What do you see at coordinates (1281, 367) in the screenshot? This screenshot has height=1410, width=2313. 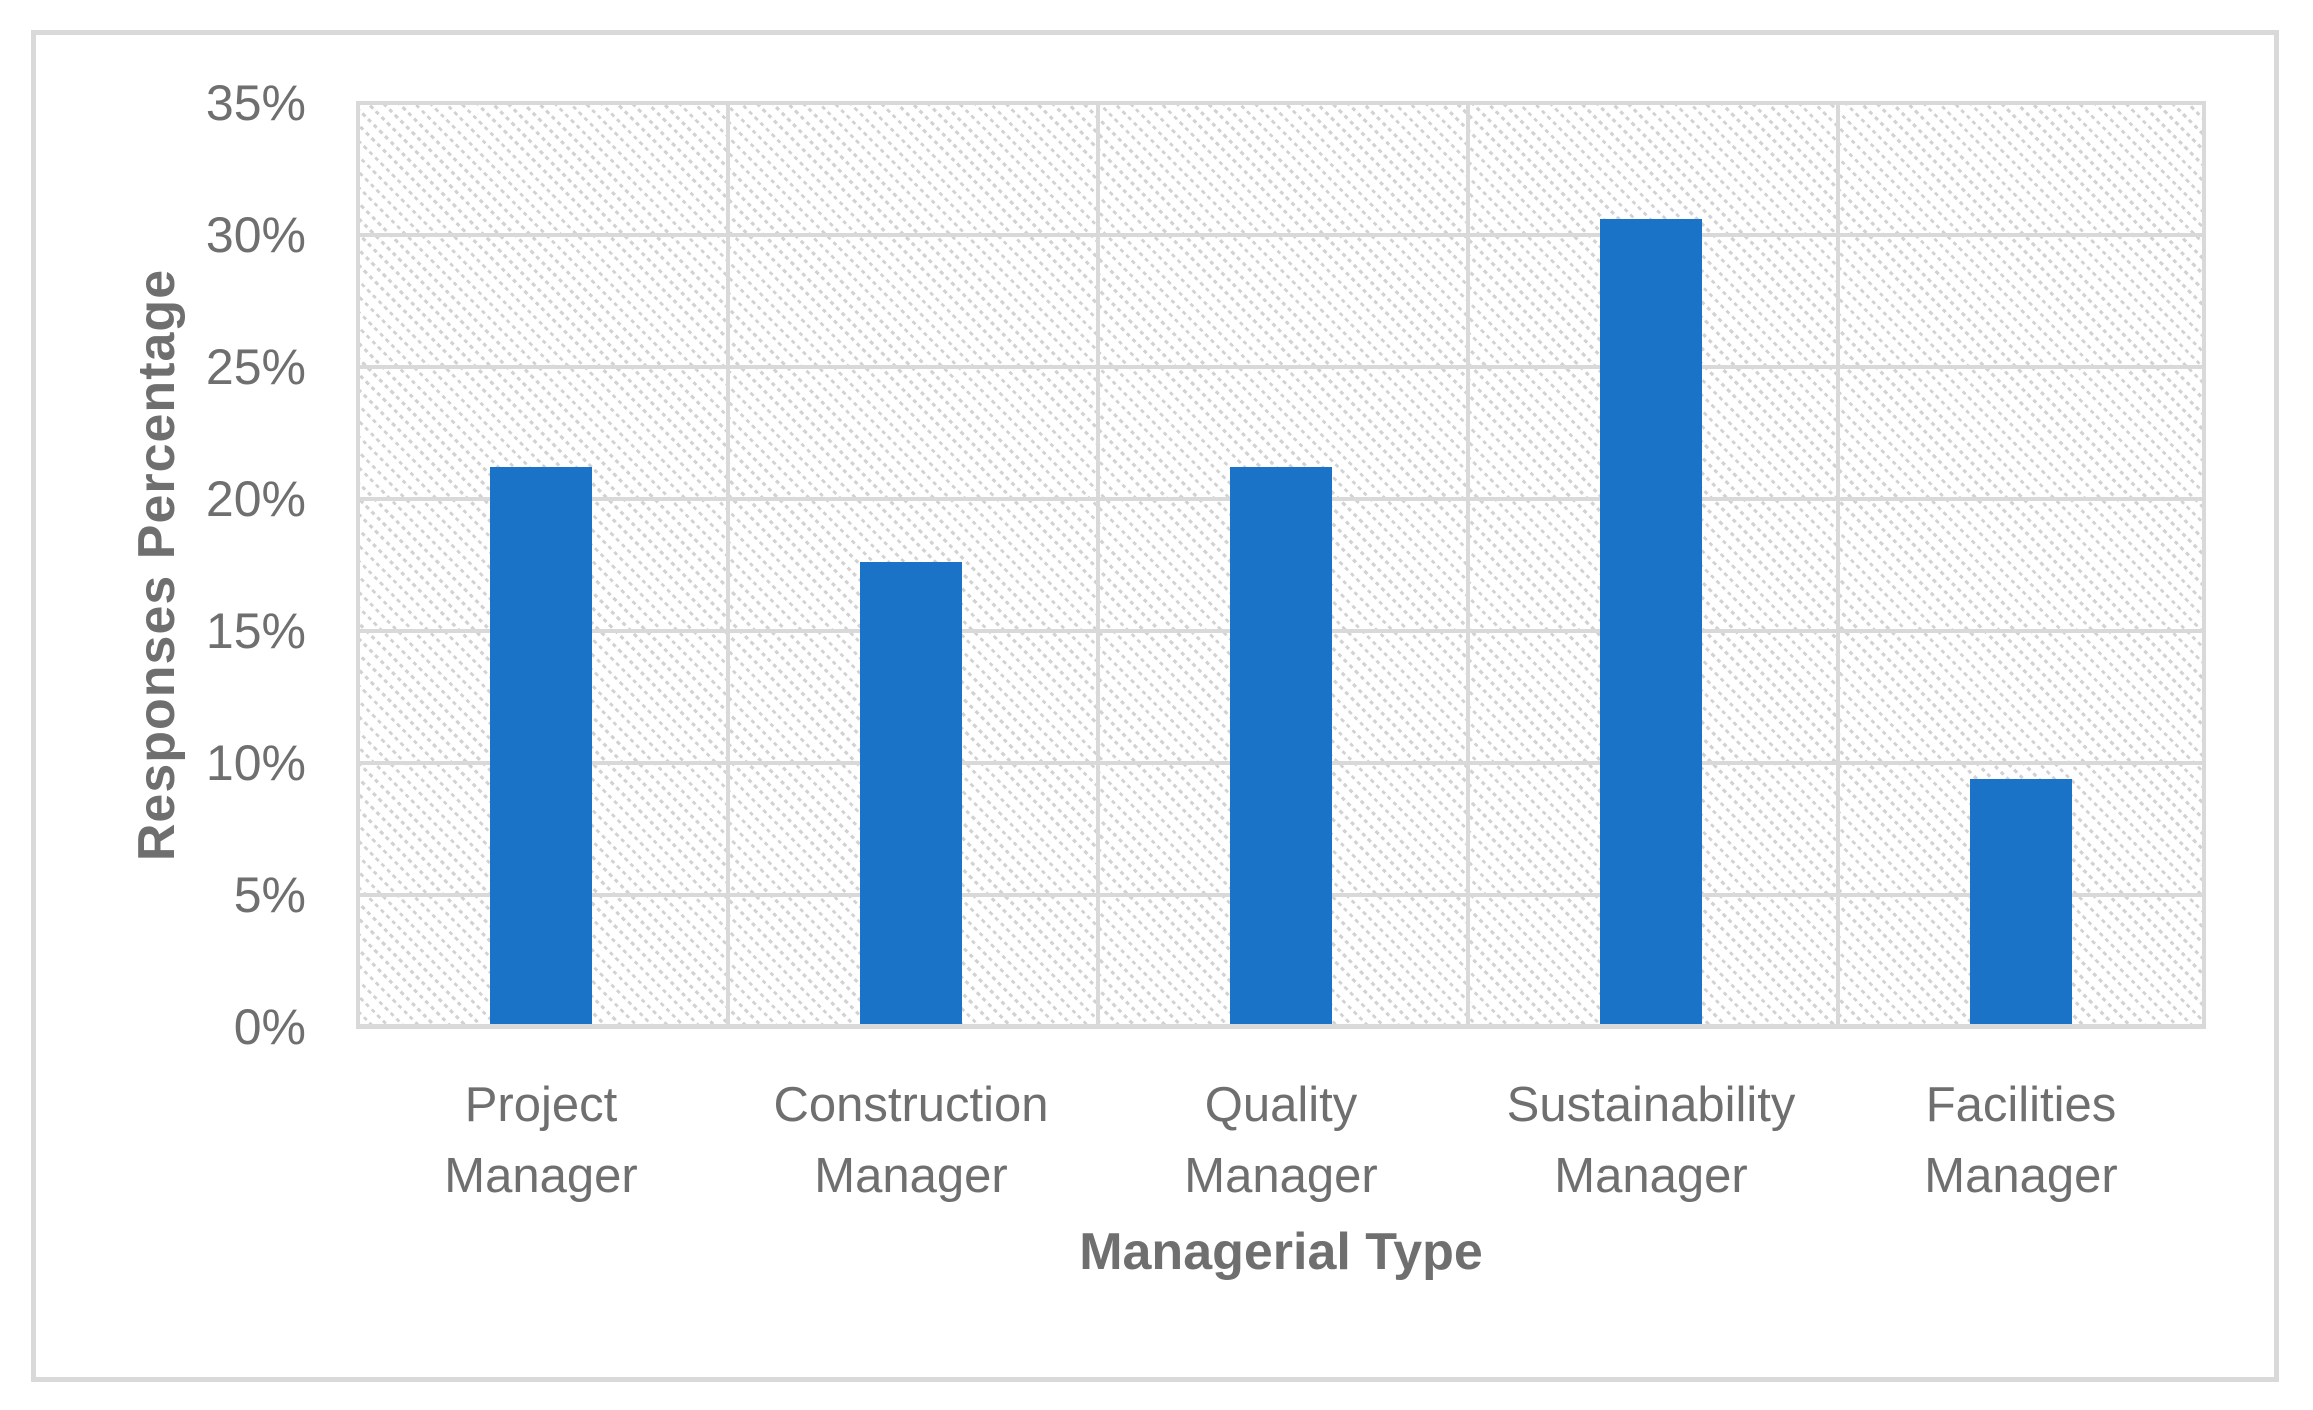 I see `gridline-25%` at bounding box center [1281, 367].